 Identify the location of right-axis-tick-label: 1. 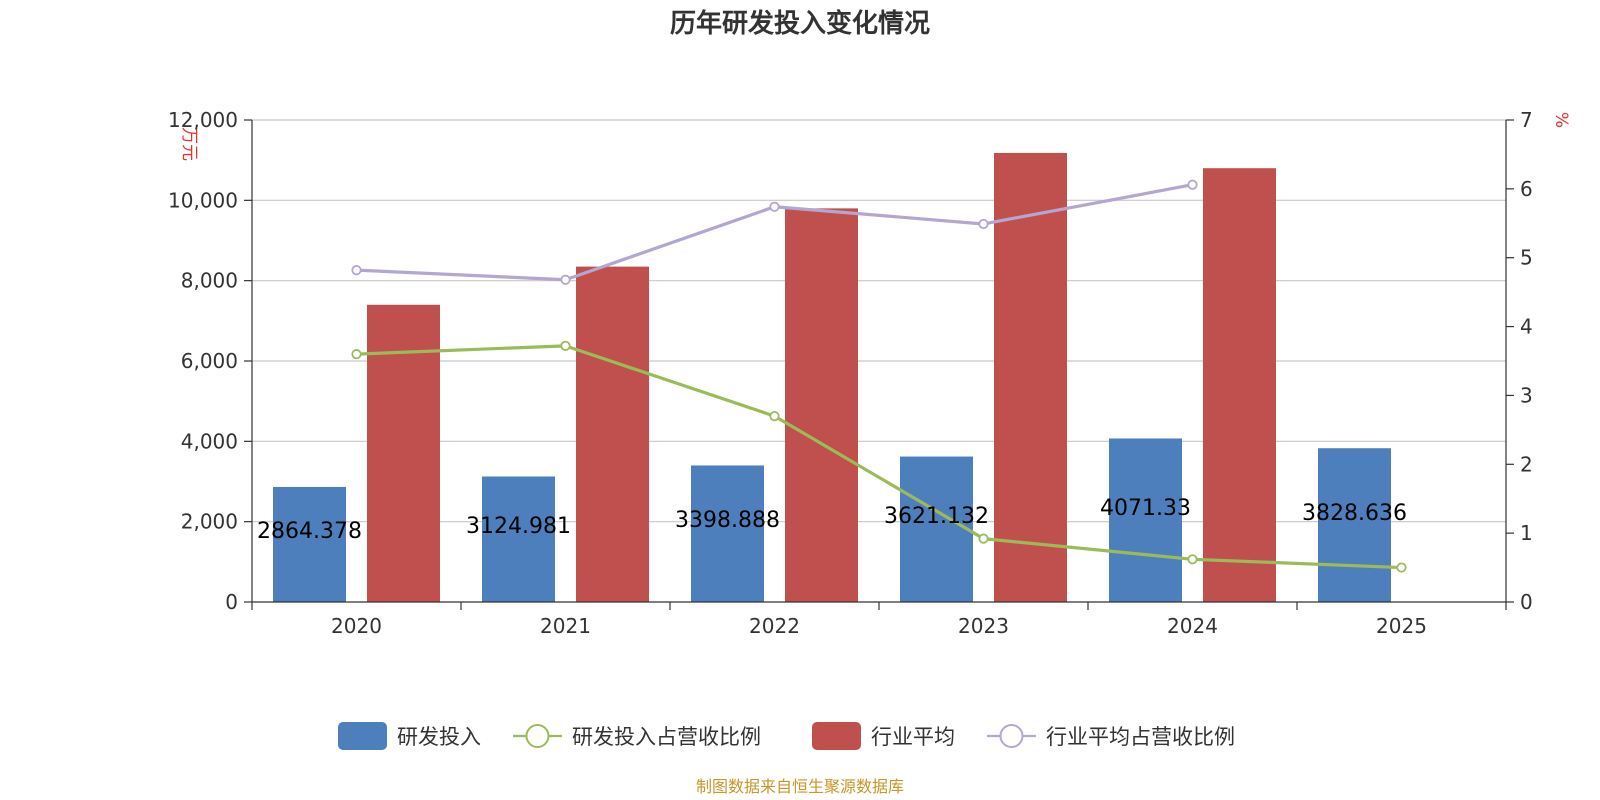
(1526, 533).